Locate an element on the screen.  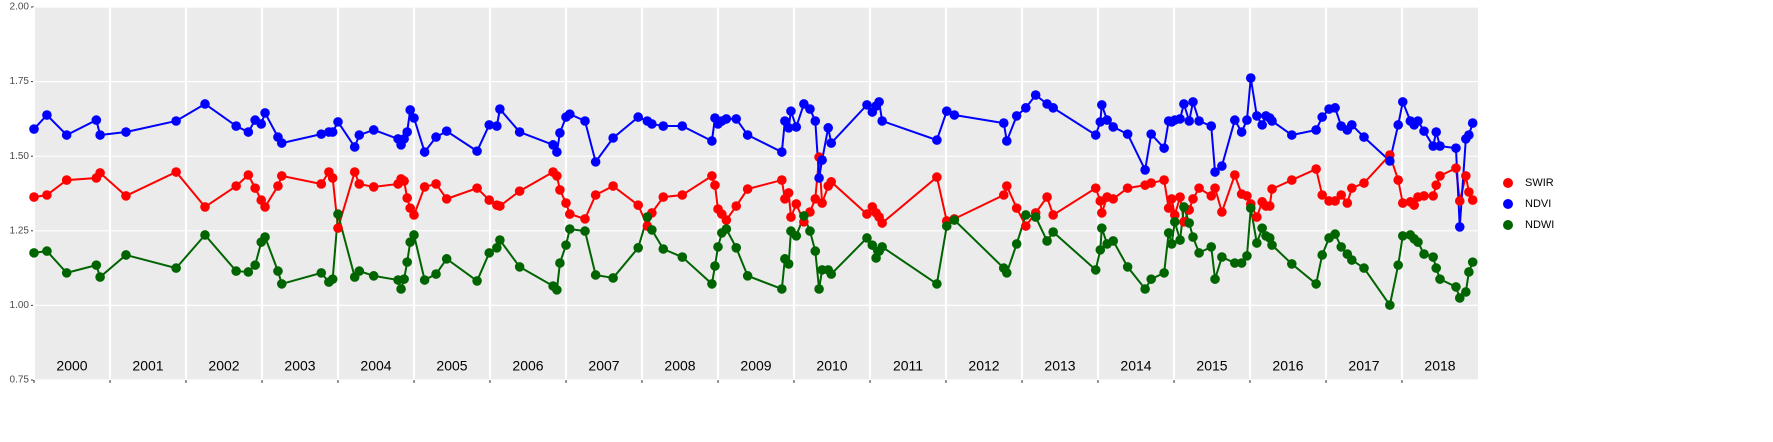
x-tick-label: 2008 is located at coordinates (679, 366).